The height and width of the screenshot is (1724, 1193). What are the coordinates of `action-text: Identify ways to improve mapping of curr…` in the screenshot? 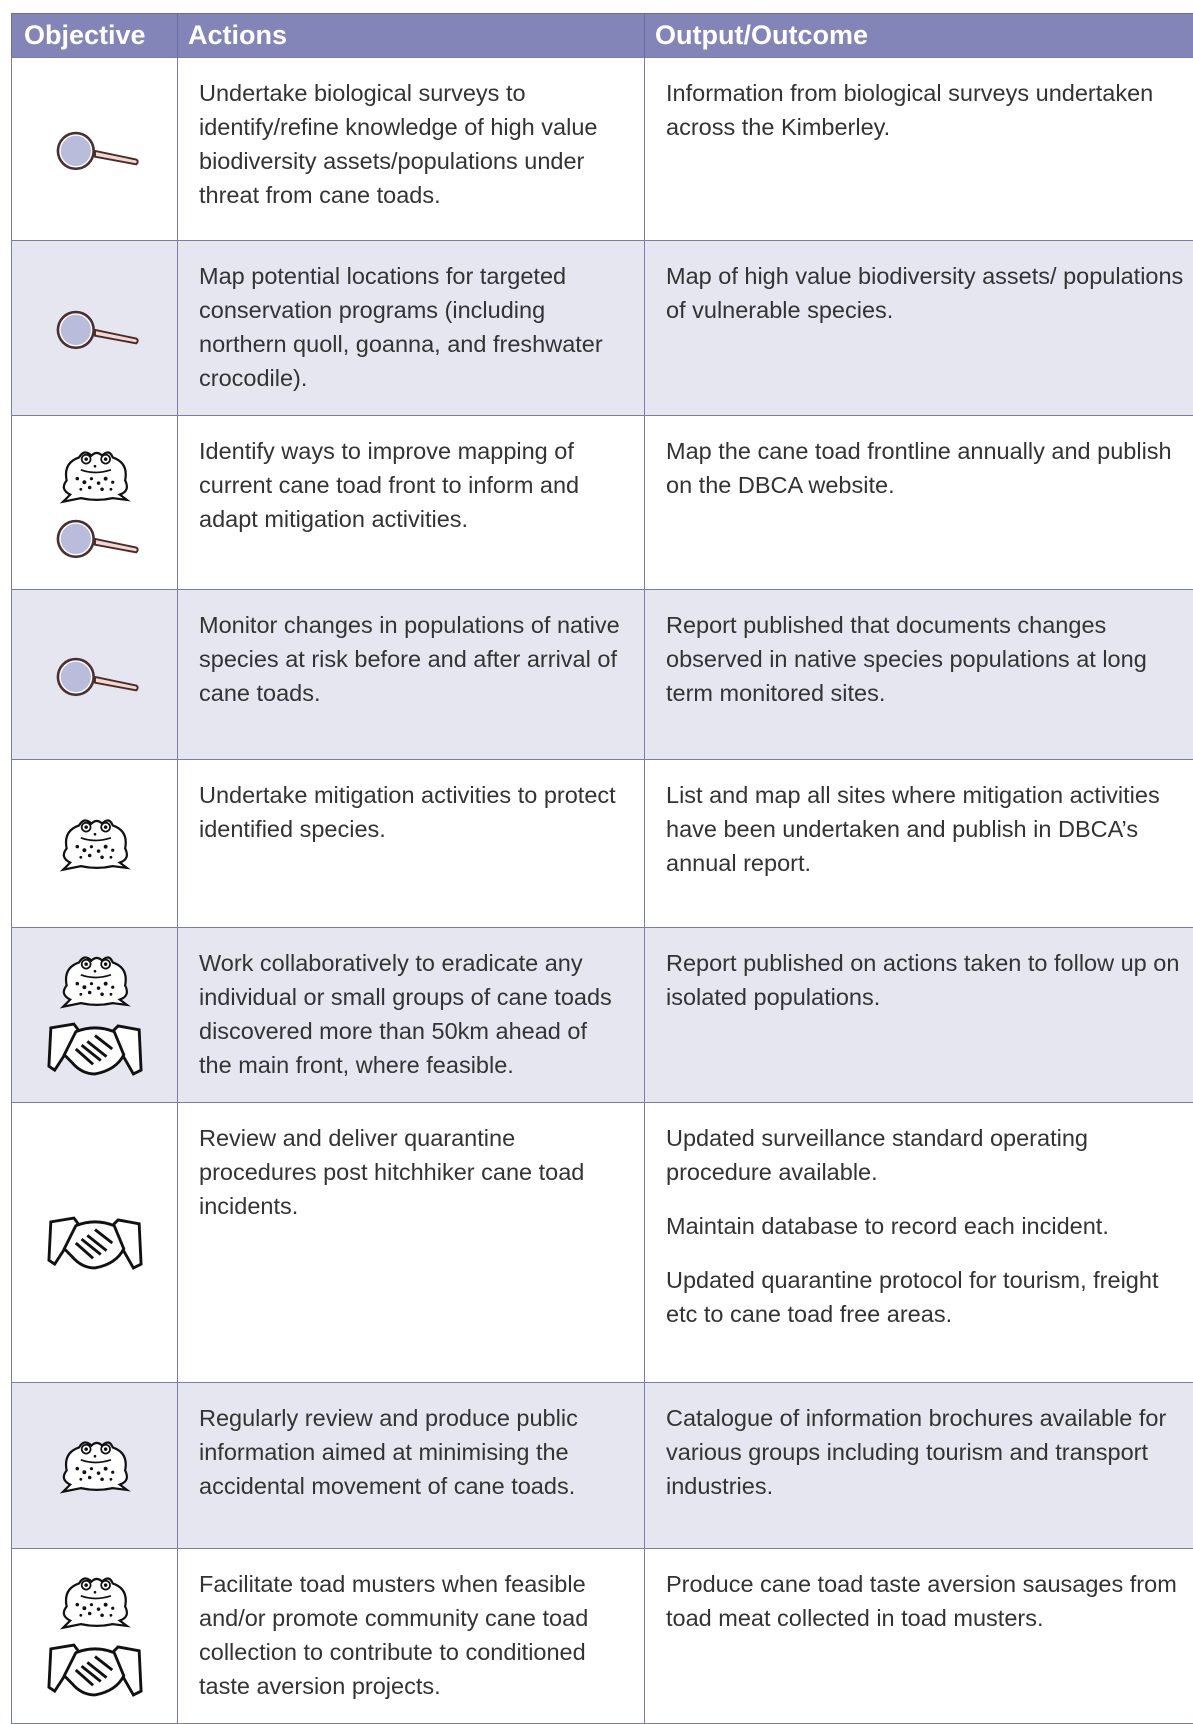 It's located at (411, 485).